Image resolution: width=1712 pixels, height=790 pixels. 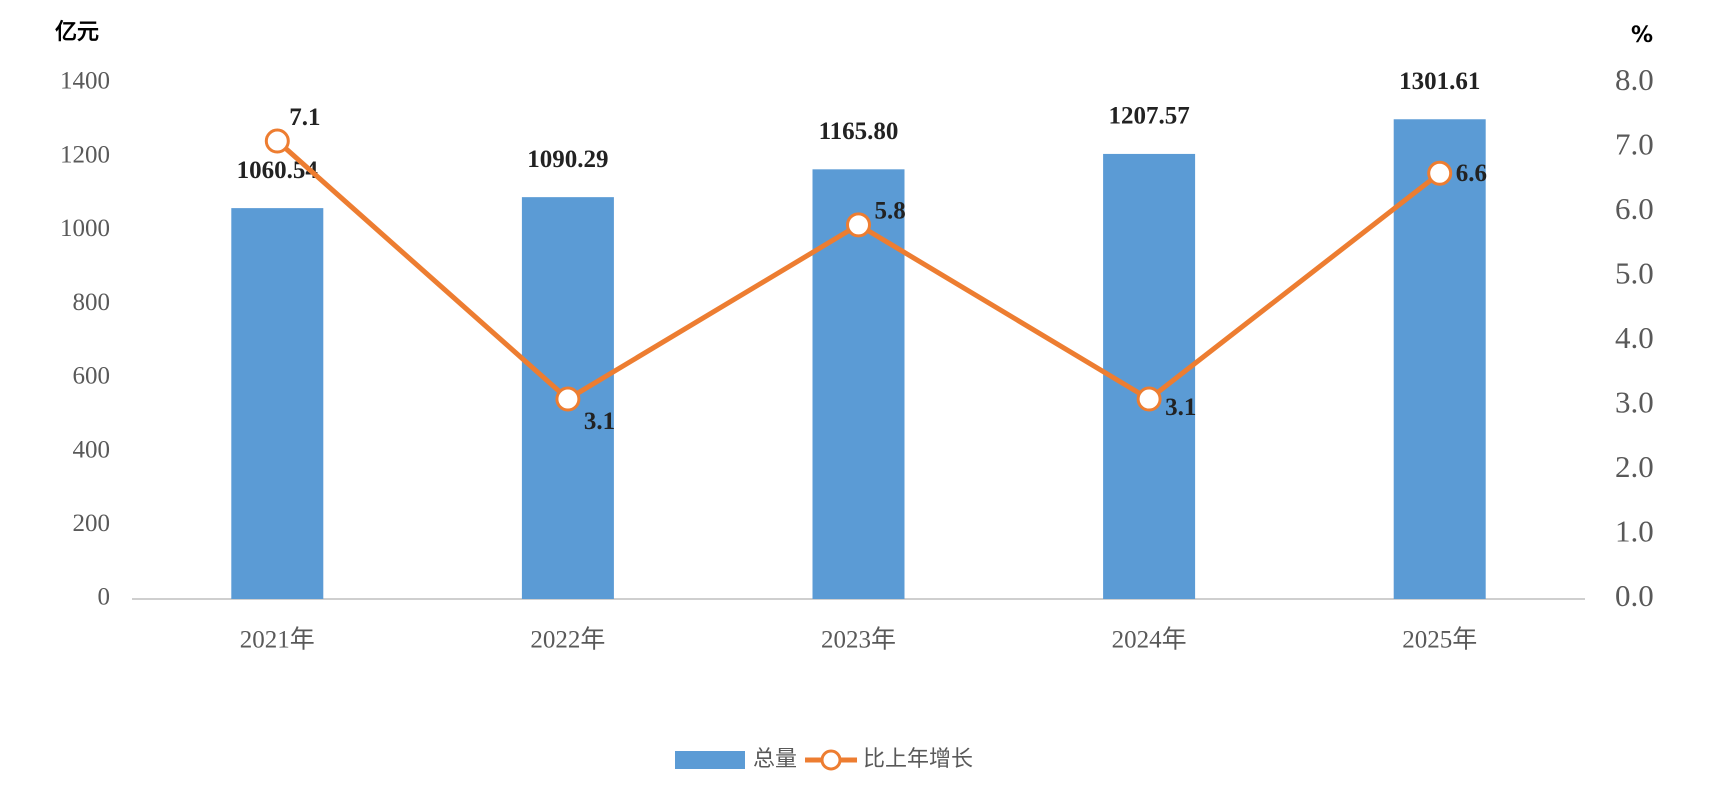 I want to click on y-tick-label: 0, so click(x=104, y=597).